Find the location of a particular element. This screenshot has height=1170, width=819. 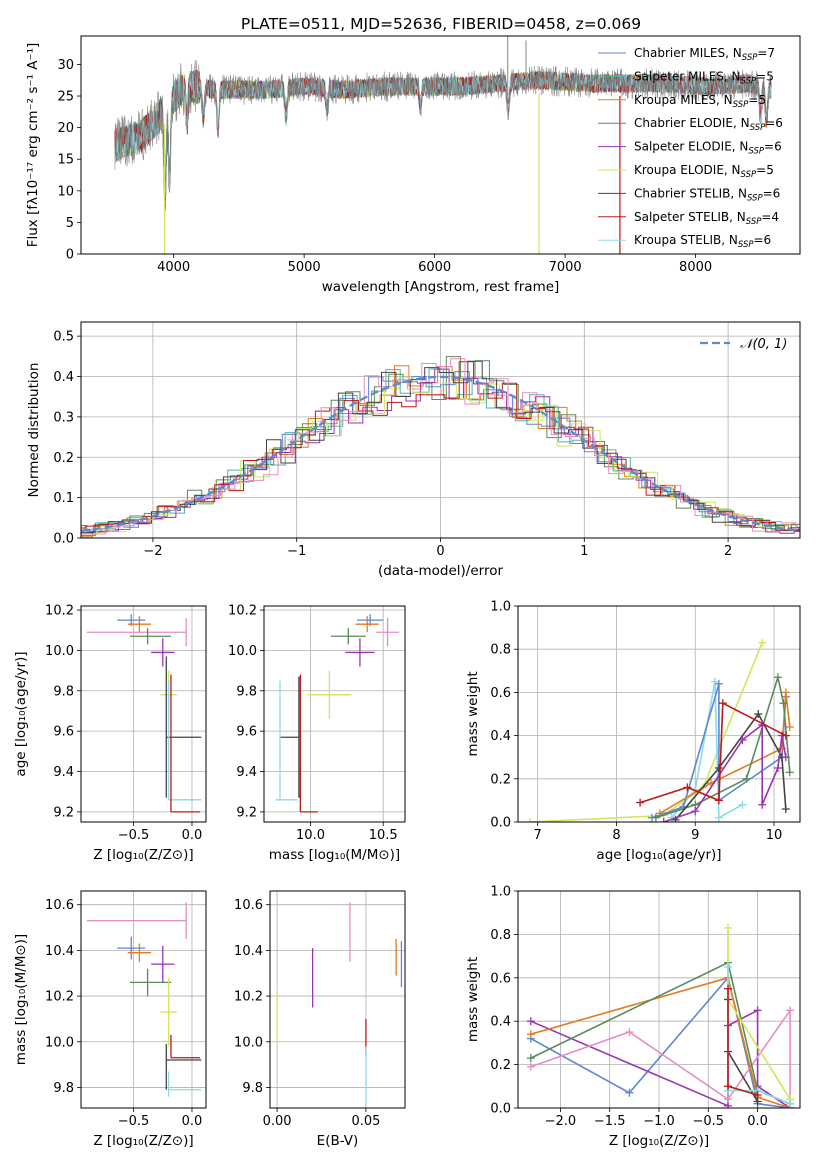

legend-entry: Chabrier STELIB, NSSP=6 is located at coordinates (707, 194).